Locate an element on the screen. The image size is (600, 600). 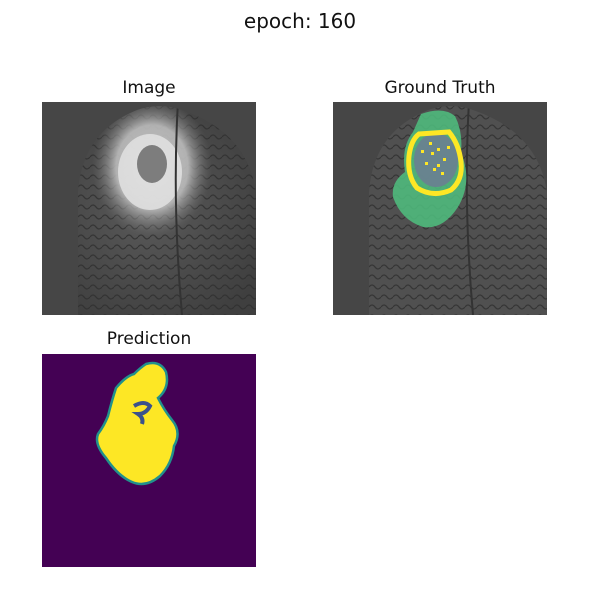
ground-truth-panel is located at coordinates (440, 208).